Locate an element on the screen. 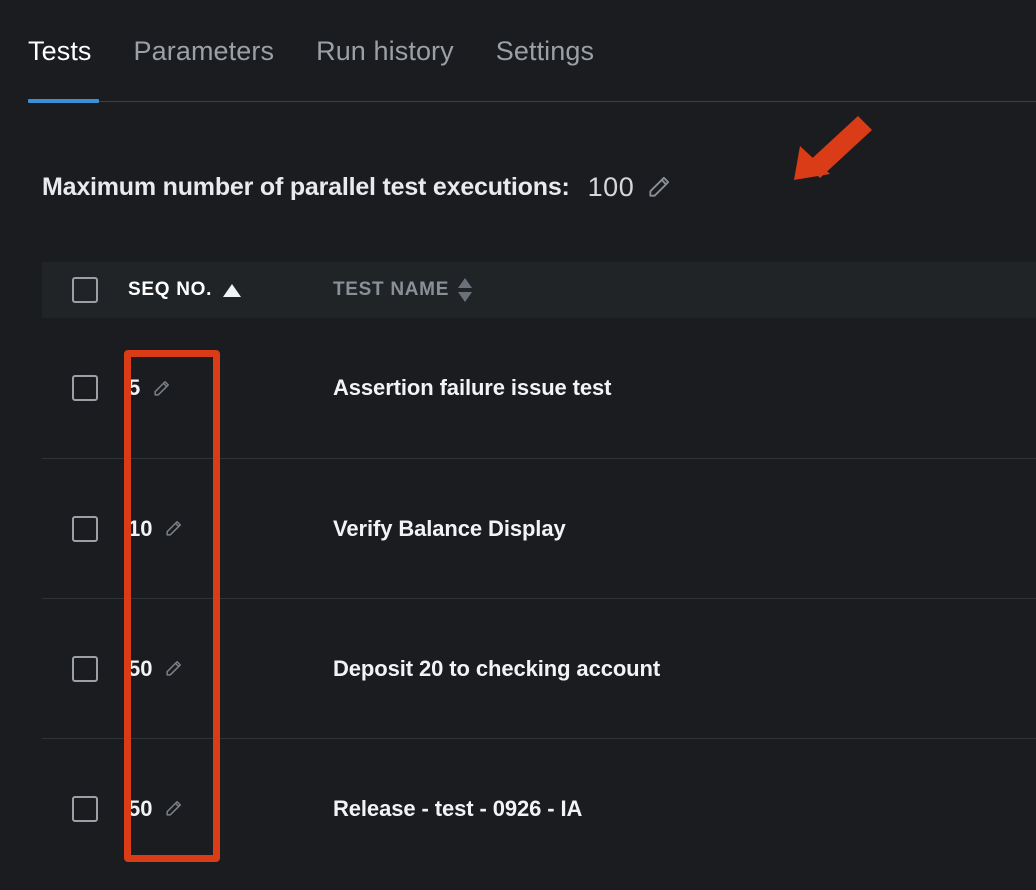 This screenshot has width=1036, height=890. parallel-executions-value: 100 is located at coordinates (611, 186).